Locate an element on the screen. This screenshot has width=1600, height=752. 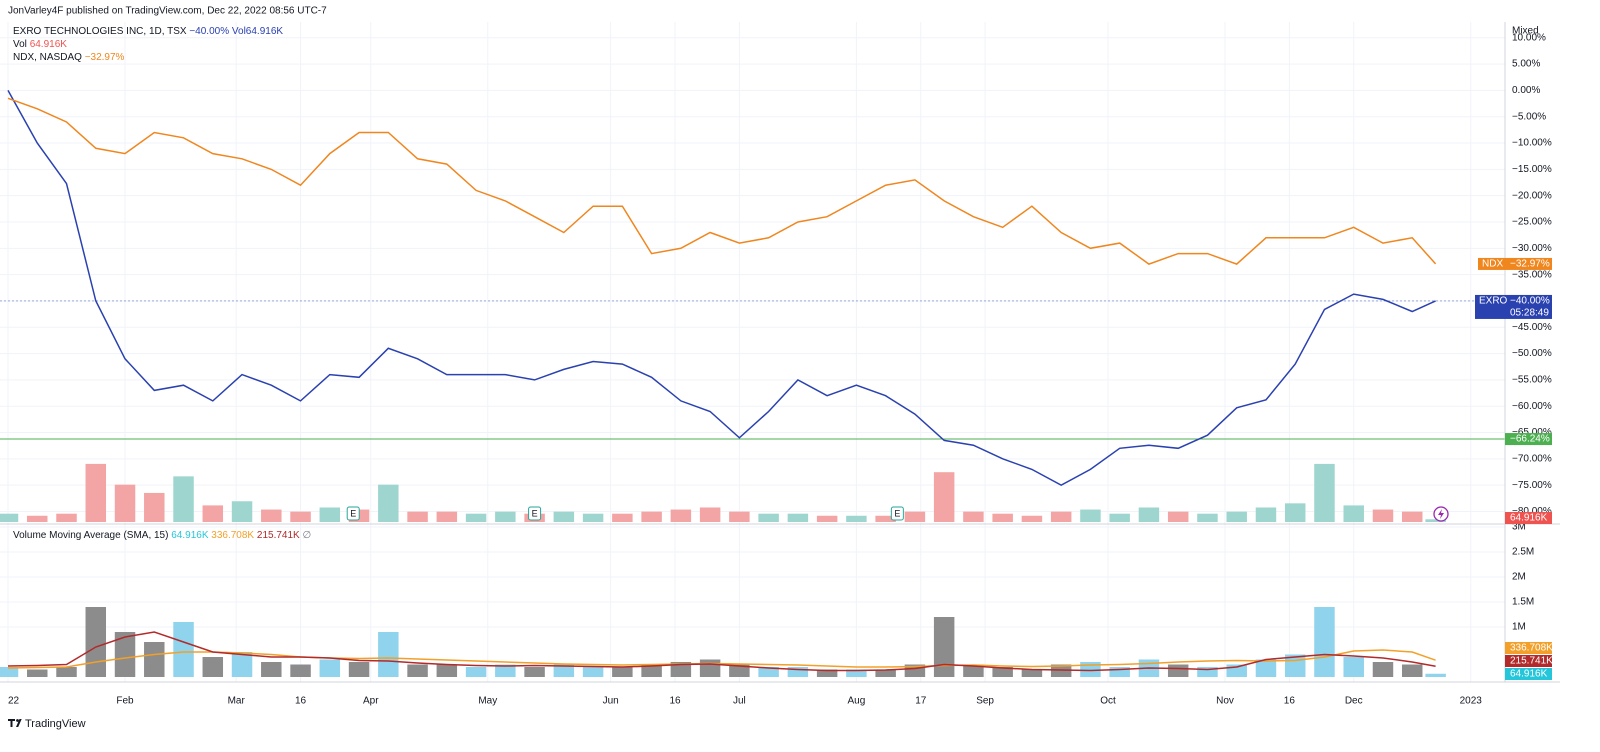
price-tag-name: EXRO is located at coordinates (1493, 301).